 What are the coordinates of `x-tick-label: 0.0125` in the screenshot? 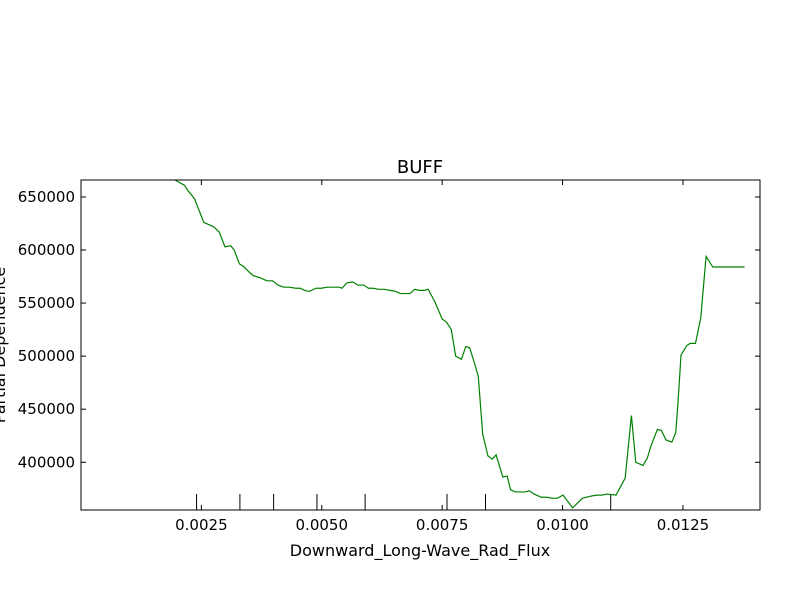 It's located at (683, 525).